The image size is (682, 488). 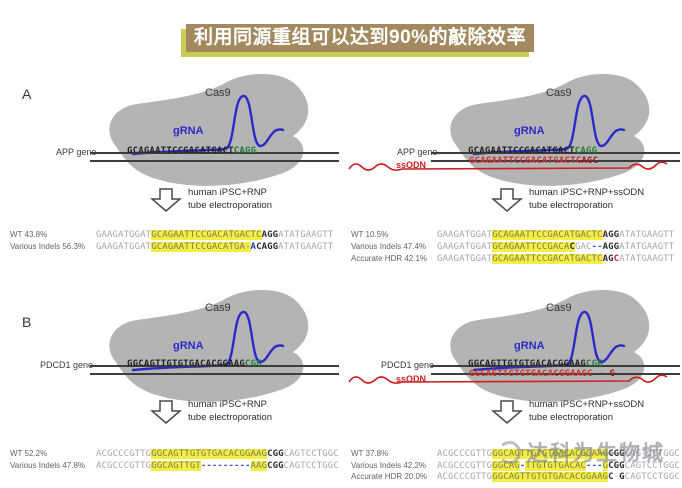 I want to click on section-label-b: B, so click(x=27, y=322).